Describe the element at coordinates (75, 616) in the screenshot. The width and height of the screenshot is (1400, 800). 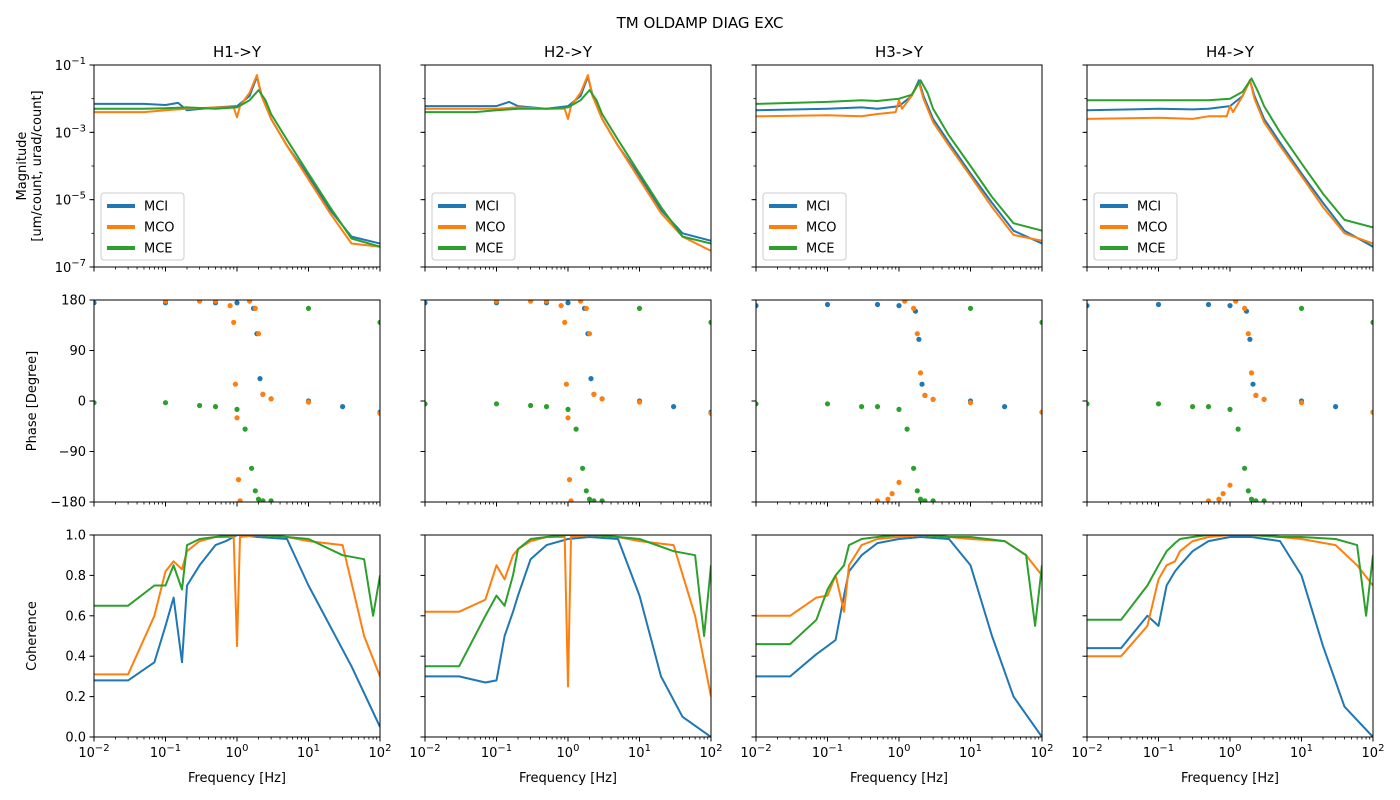
I see `y-tick-label: 0.6` at that location.